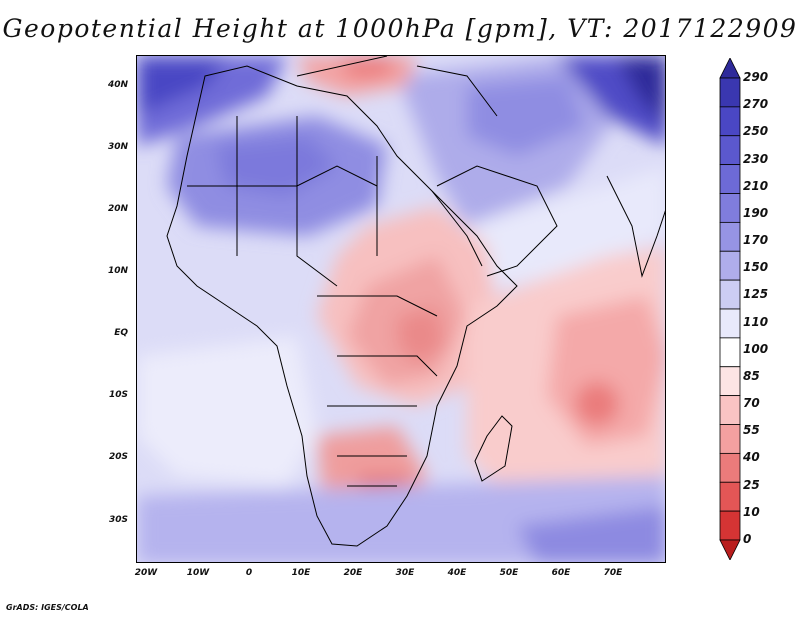 The width and height of the screenshot is (800, 618). Describe the element at coordinates (117, 209) in the screenshot. I see `lat-label-20n: 20N` at that location.